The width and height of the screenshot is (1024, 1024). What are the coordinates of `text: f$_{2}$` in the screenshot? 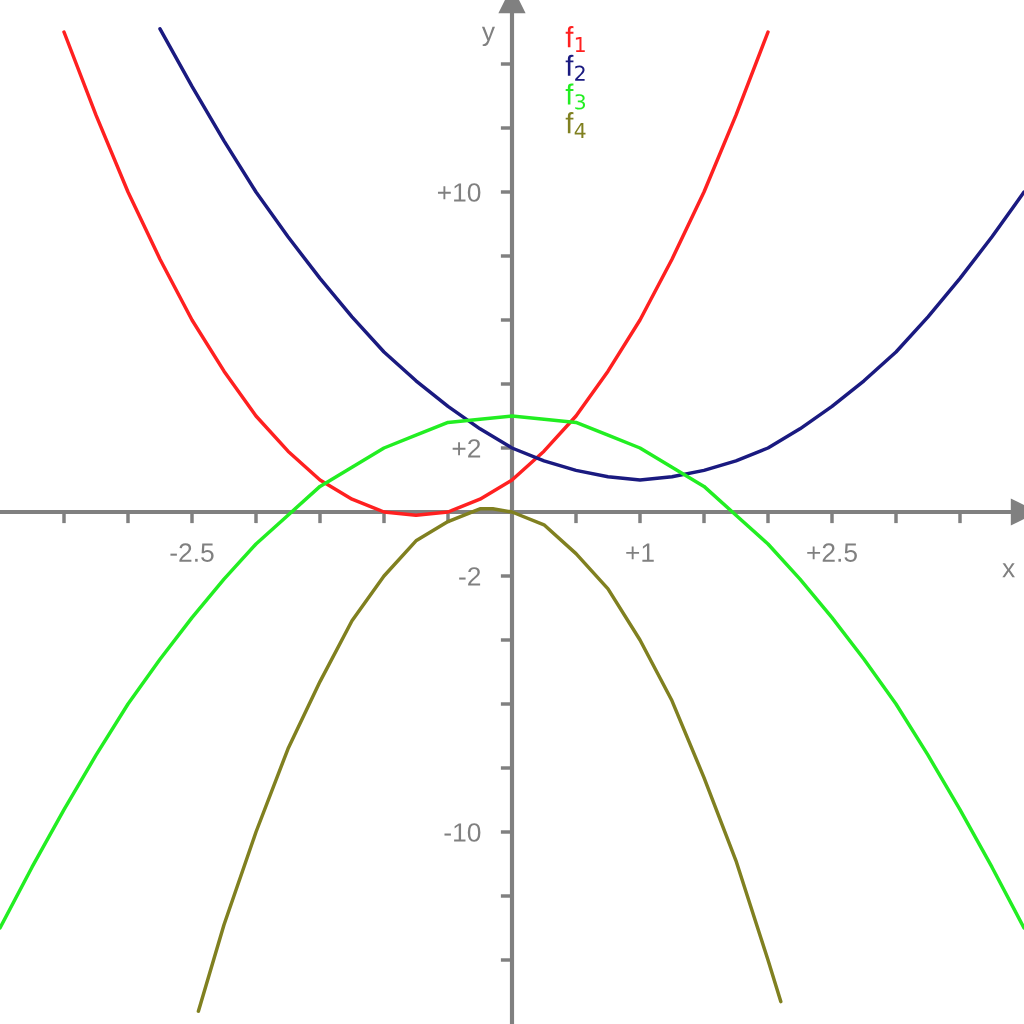 It's located at (575, 67).